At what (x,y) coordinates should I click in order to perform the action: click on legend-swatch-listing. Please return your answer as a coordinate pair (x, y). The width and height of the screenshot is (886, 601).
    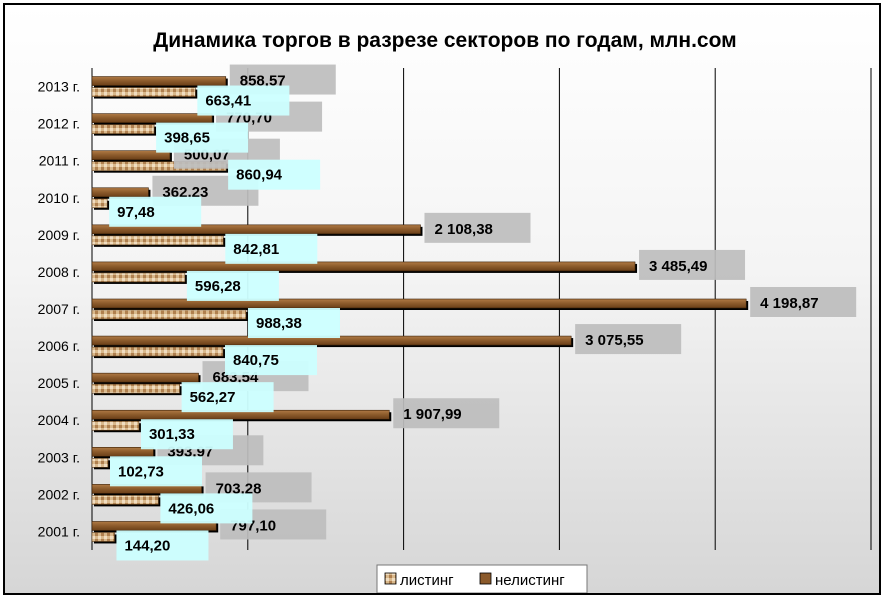
    Looking at the image, I should click on (390, 578).